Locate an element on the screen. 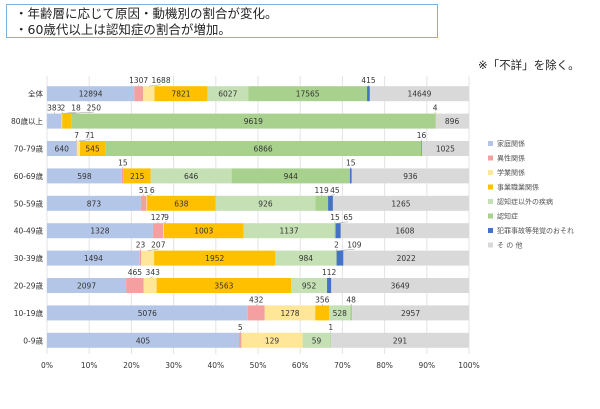 Image resolution: width=600 pixels, height=409 pixels. notes-box: ・年齢層に応じて原因・動機別の割合が変化。 ・60歳代以上は認知症の割合が増加。 is located at coordinates (222, 21).